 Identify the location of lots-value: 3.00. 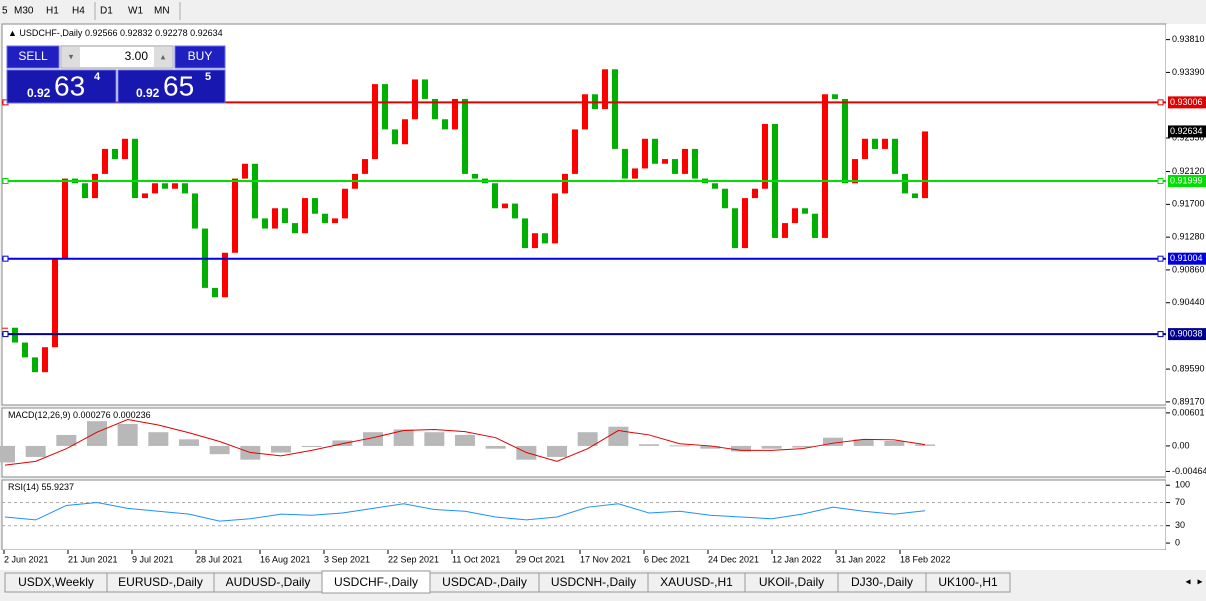
(137, 56).